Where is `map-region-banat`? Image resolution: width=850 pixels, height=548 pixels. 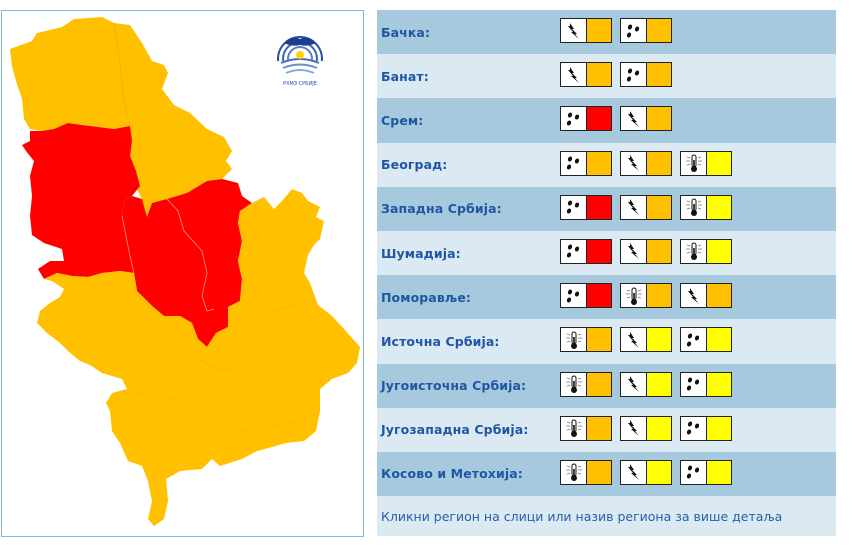
map-region-banat is located at coordinates (173, 120).